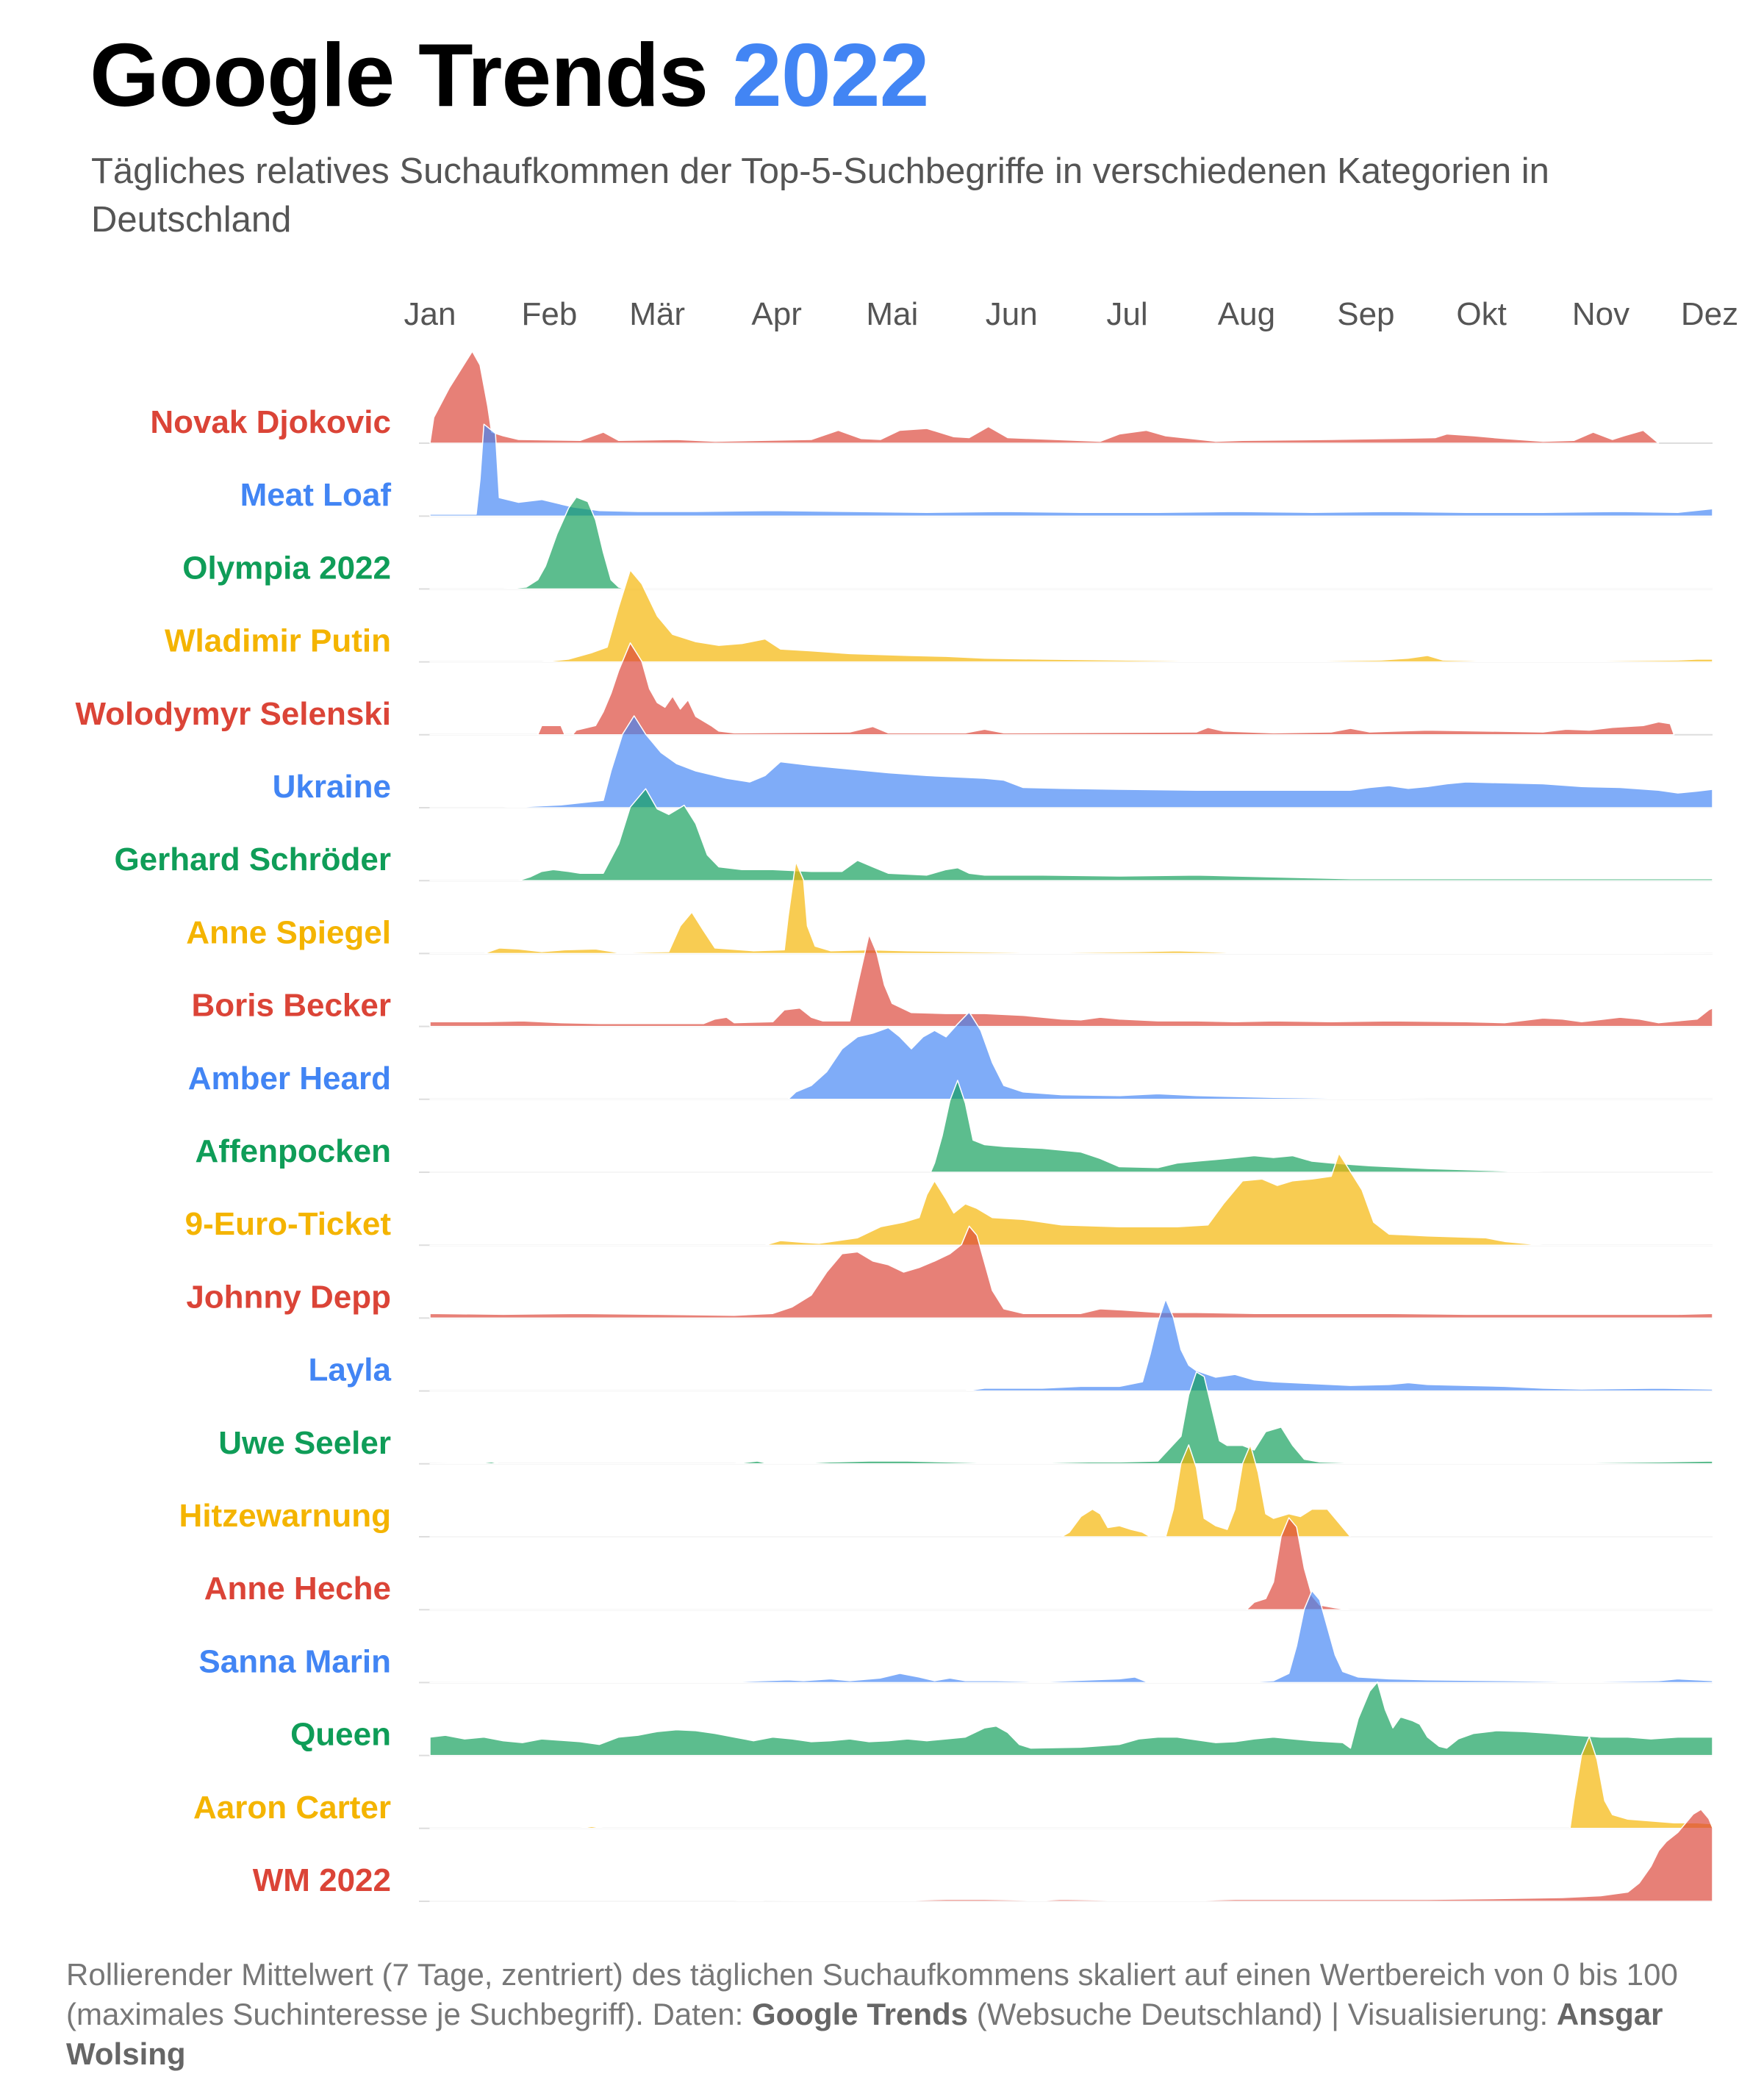 The width and height of the screenshot is (1764, 2074). I want to click on ridge-label: Layla, so click(349, 1370).